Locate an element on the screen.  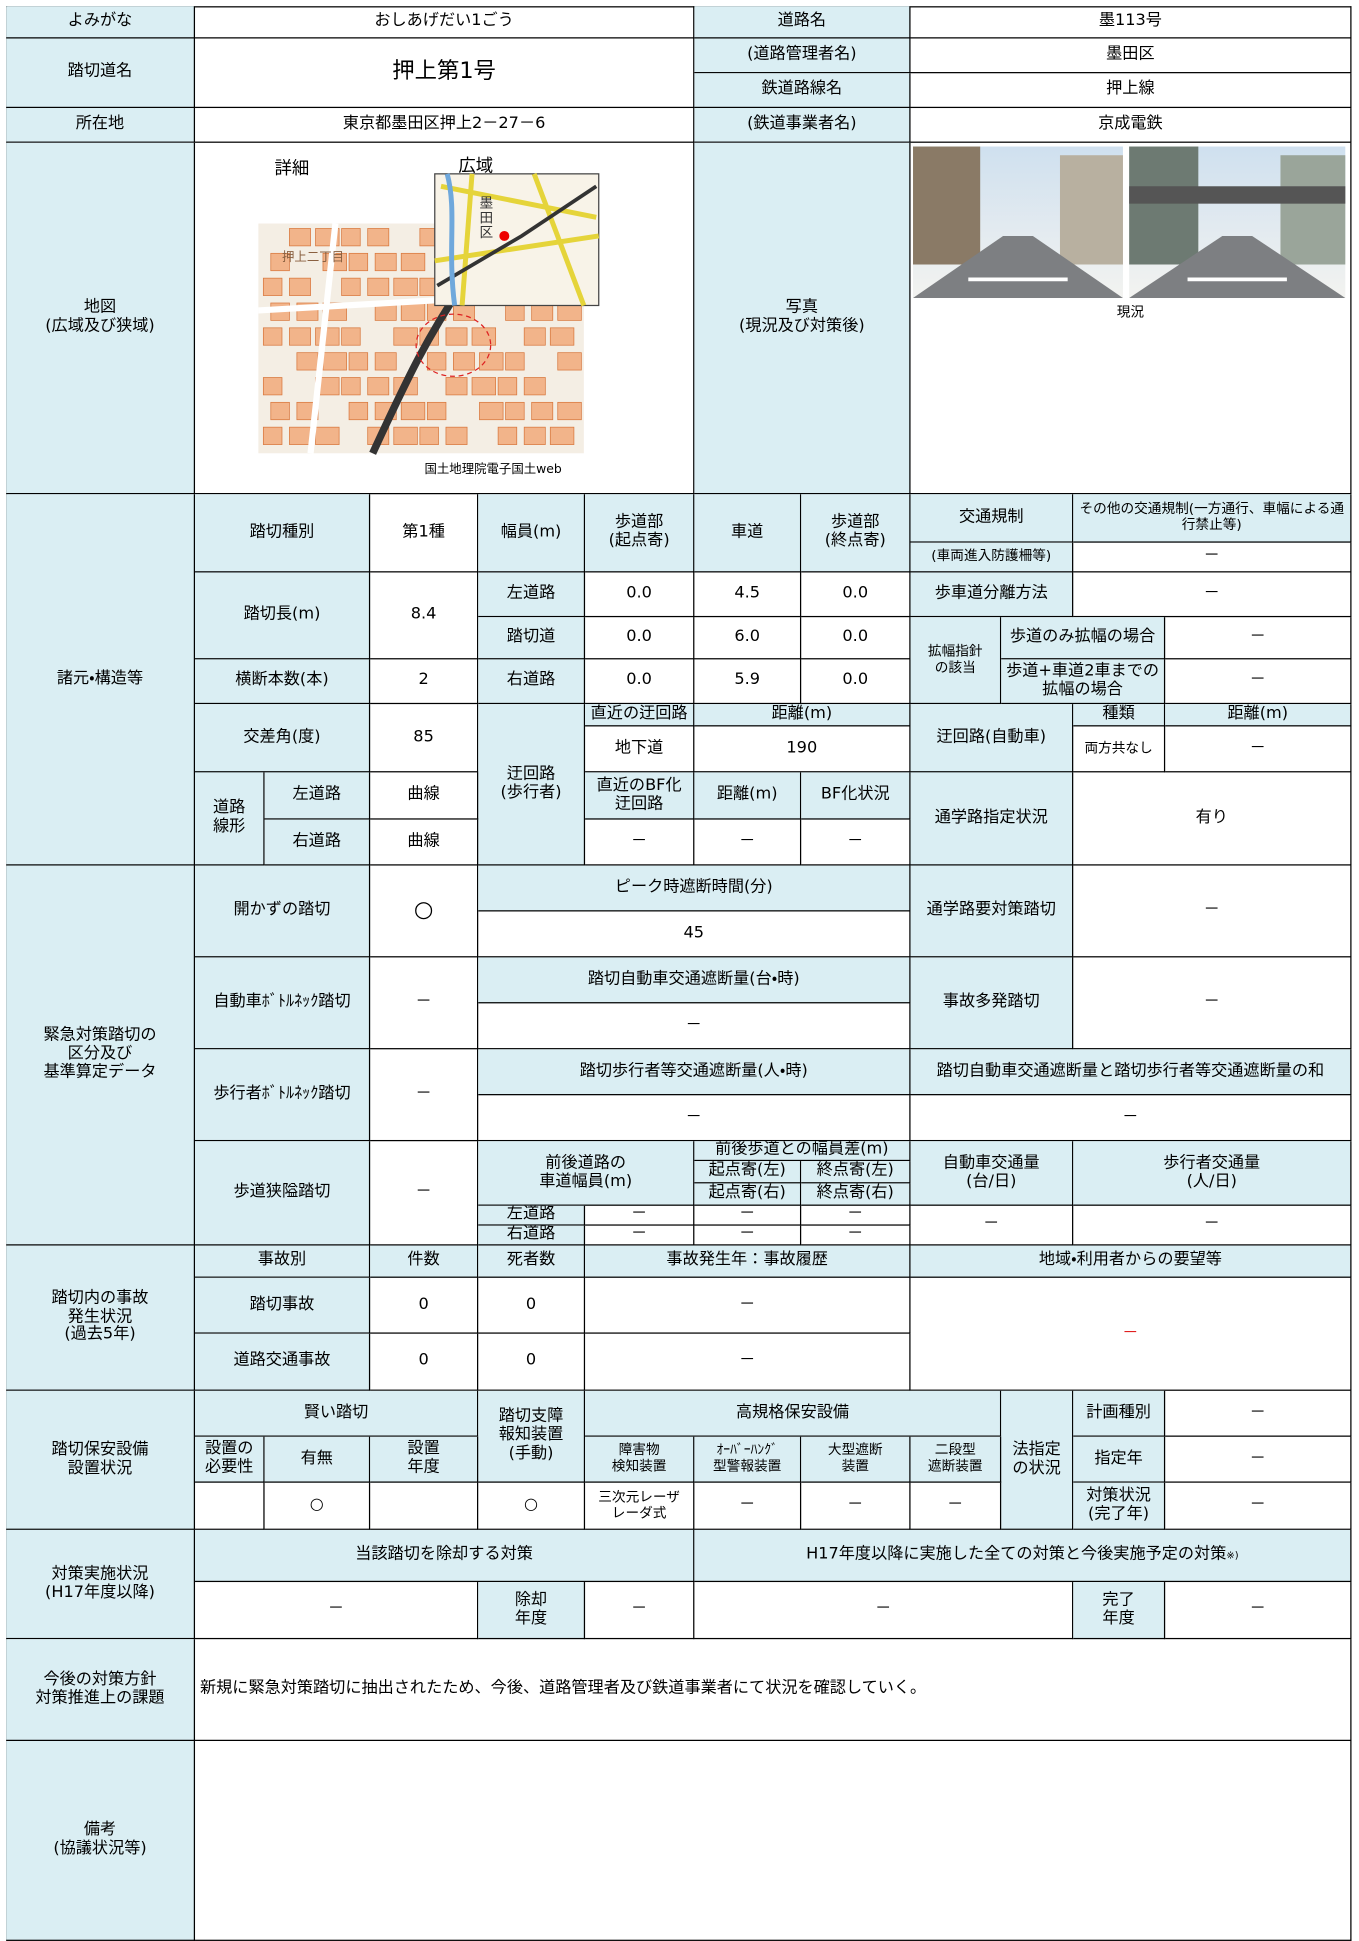
cell-text: 事故発生年：事故履歴 is located at coordinates (747, 1260).